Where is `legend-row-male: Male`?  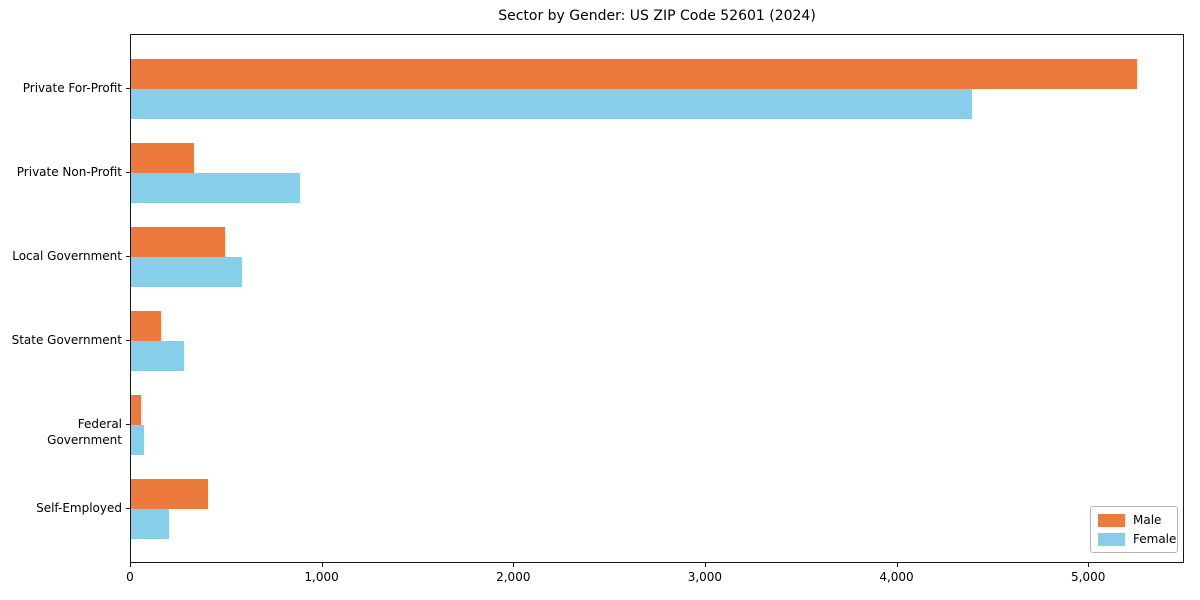
legend-row-male: Male is located at coordinates (1133, 520).